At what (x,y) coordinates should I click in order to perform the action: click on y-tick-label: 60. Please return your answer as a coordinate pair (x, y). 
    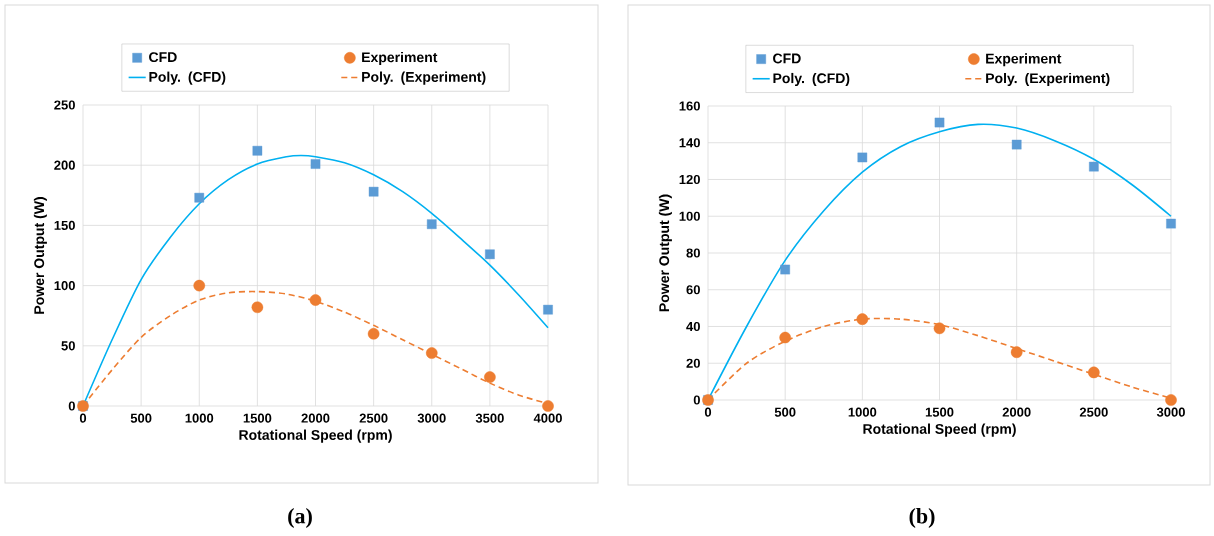
    Looking at the image, I should click on (693, 290).